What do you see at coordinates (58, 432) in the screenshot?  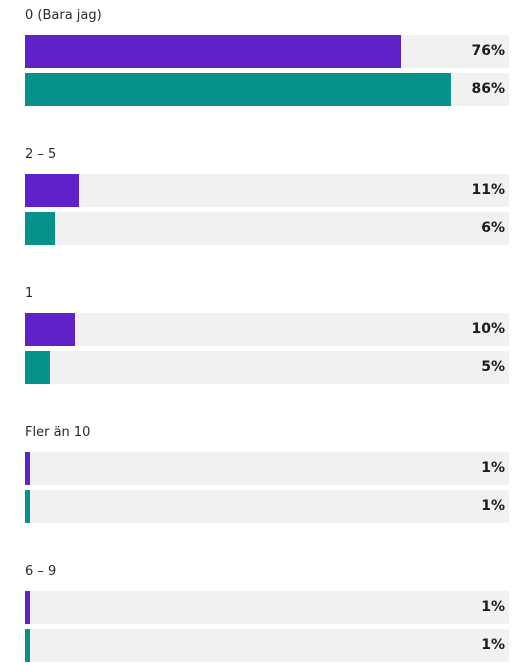 I see `category-label: Fler än 10` at bounding box center [58, 432].